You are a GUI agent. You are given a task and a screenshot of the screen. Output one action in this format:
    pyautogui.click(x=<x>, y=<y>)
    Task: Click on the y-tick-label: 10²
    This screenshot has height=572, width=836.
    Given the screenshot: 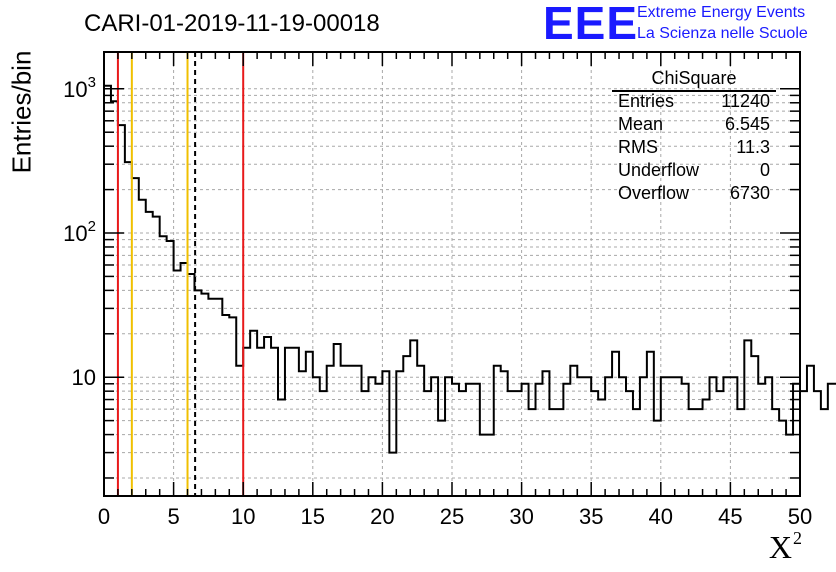 What is the action you would take?
    pyautogui.click(x=79, y=232)
    